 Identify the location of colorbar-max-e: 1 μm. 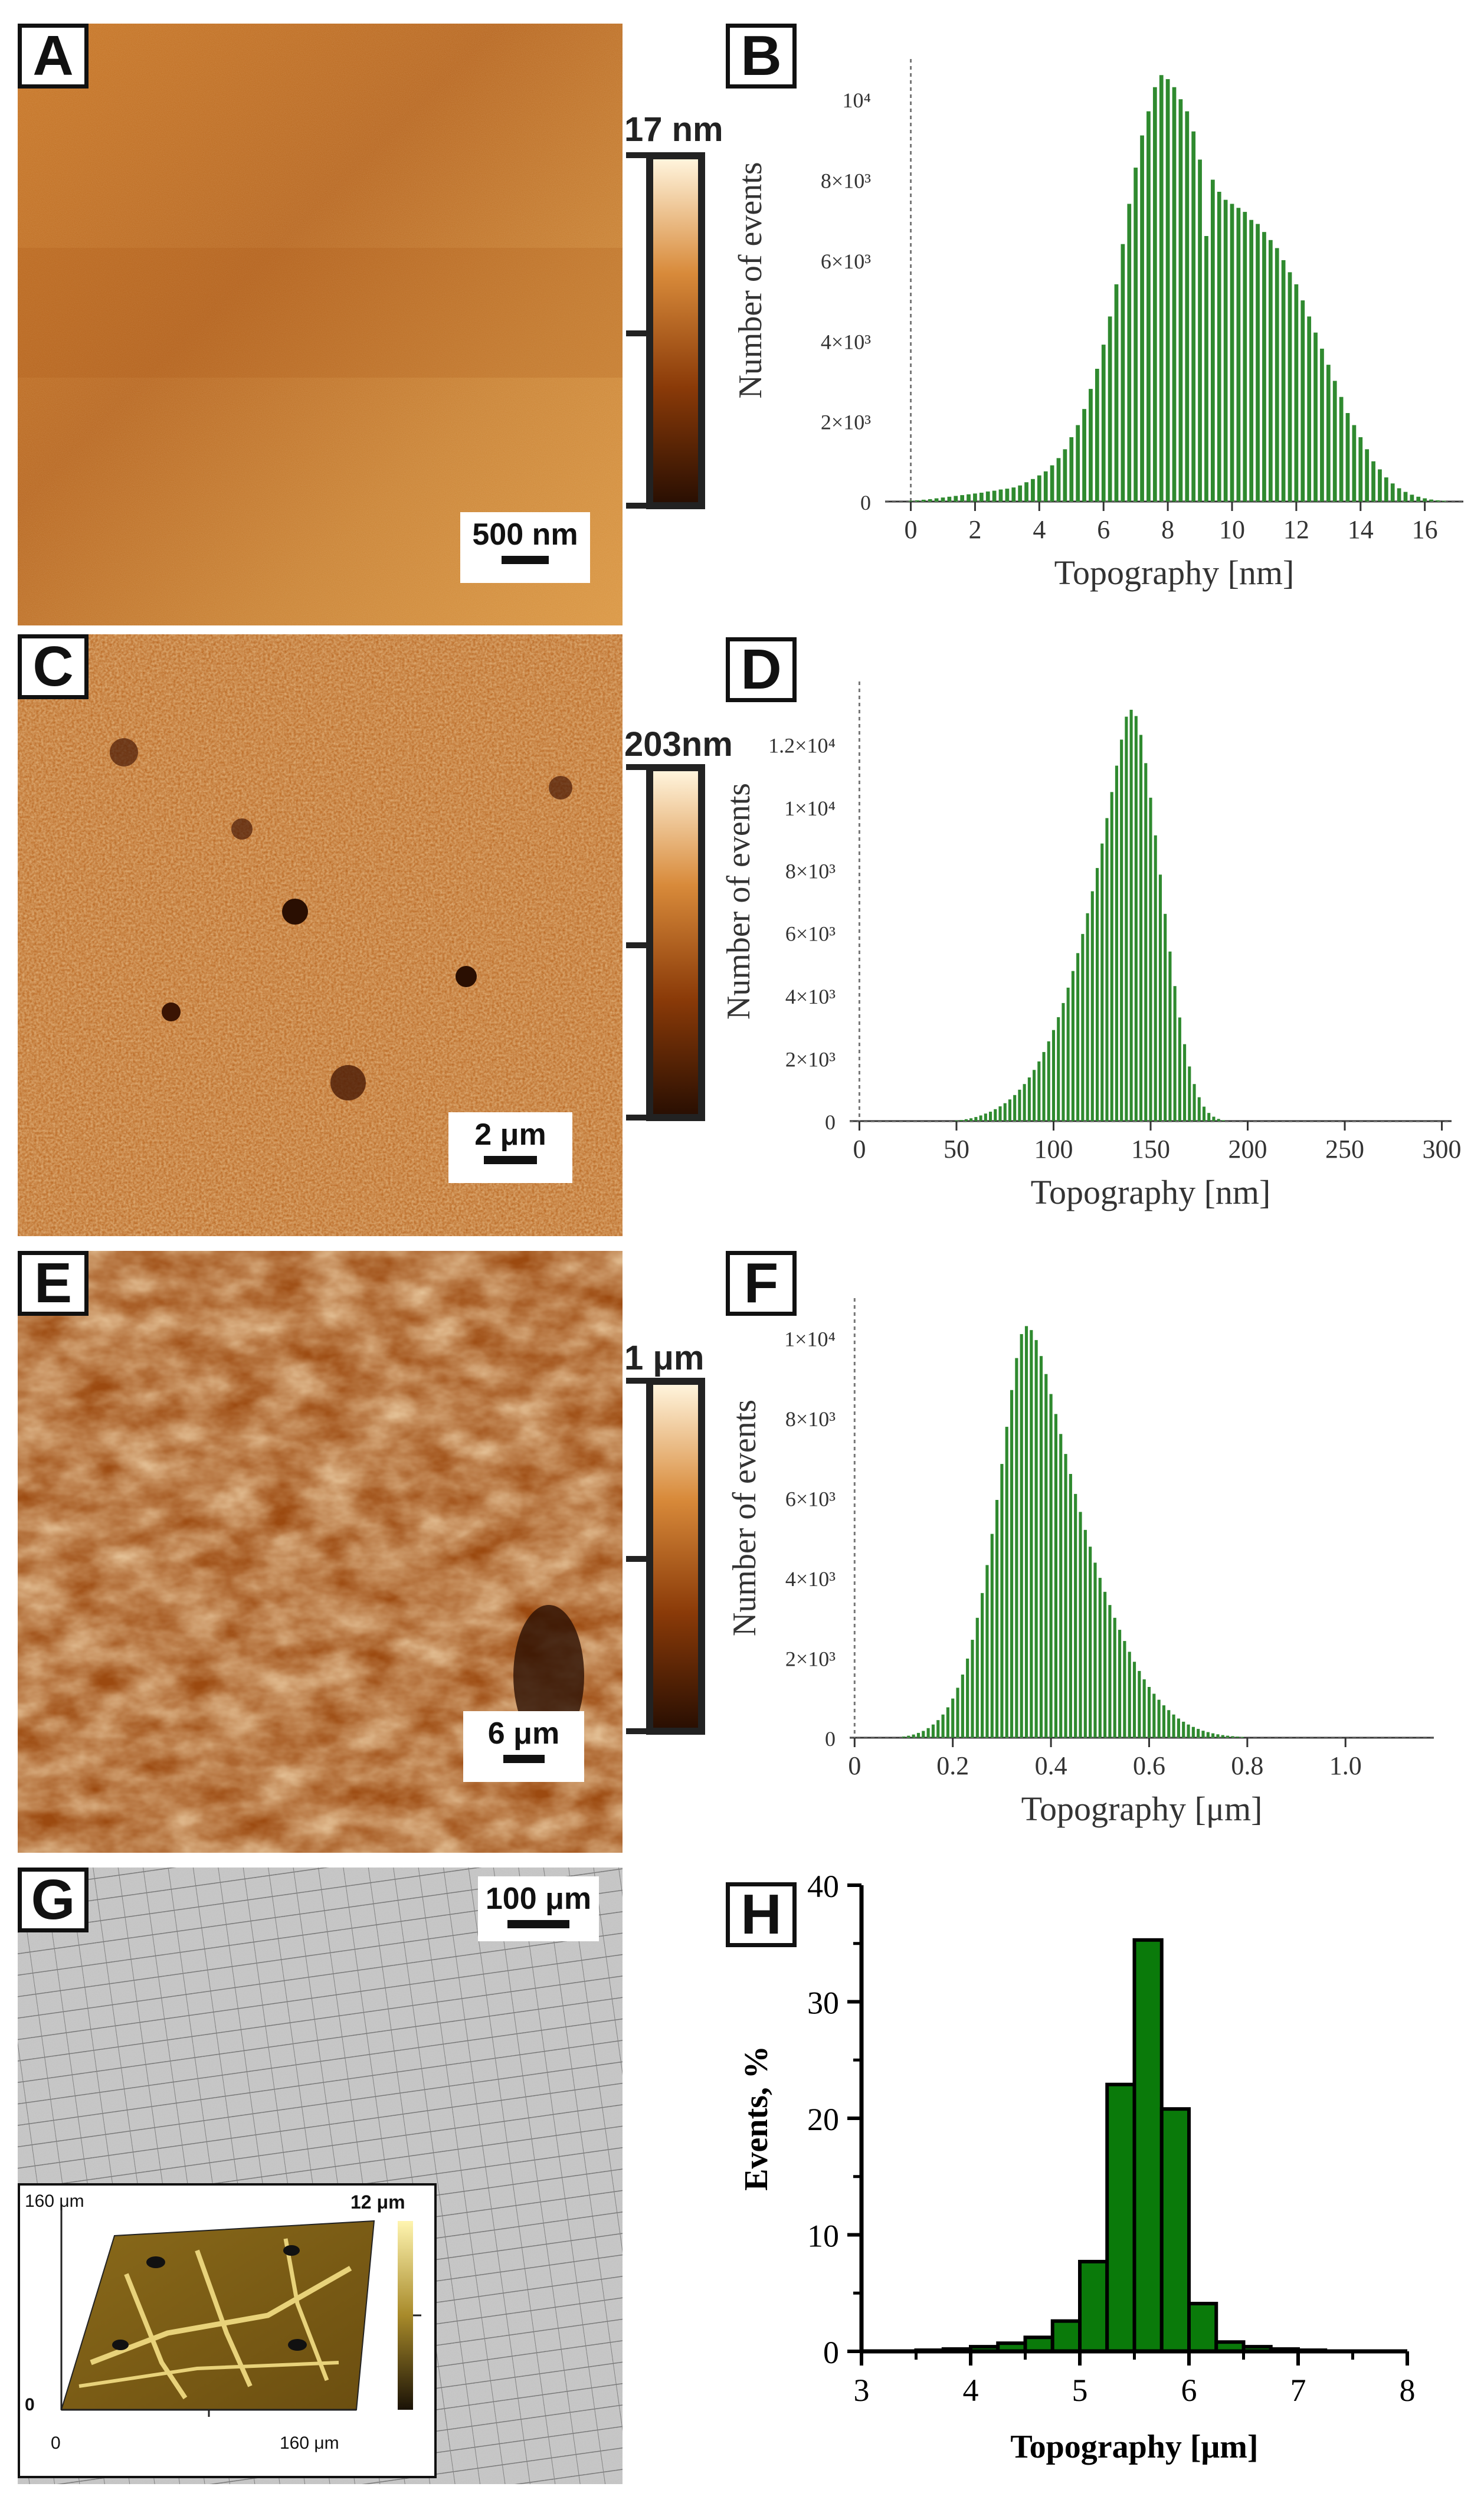
(664, 1358).